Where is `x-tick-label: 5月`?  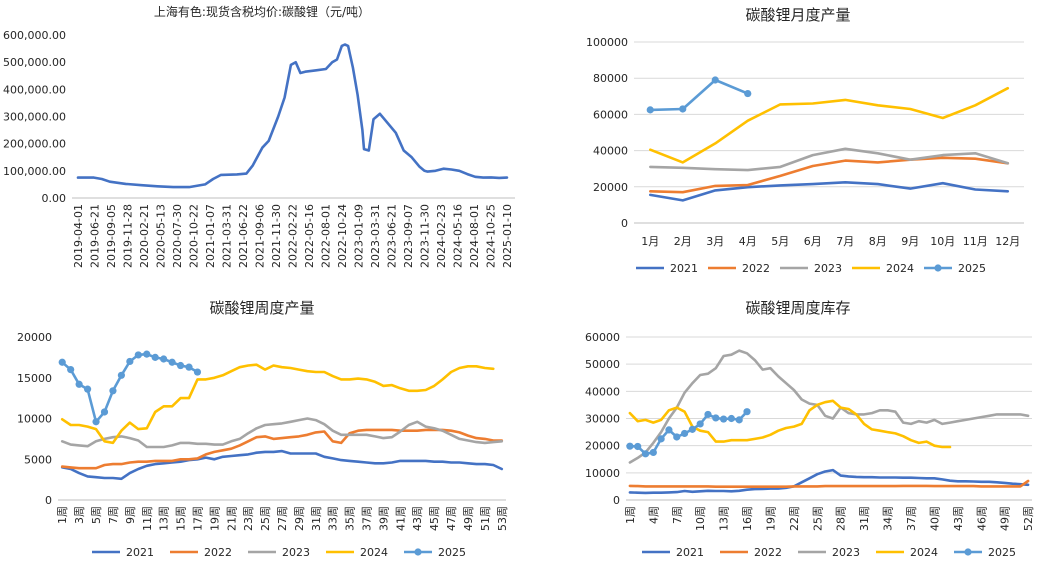
x-tick-label: 5月 is located at coordinates (780, 241).